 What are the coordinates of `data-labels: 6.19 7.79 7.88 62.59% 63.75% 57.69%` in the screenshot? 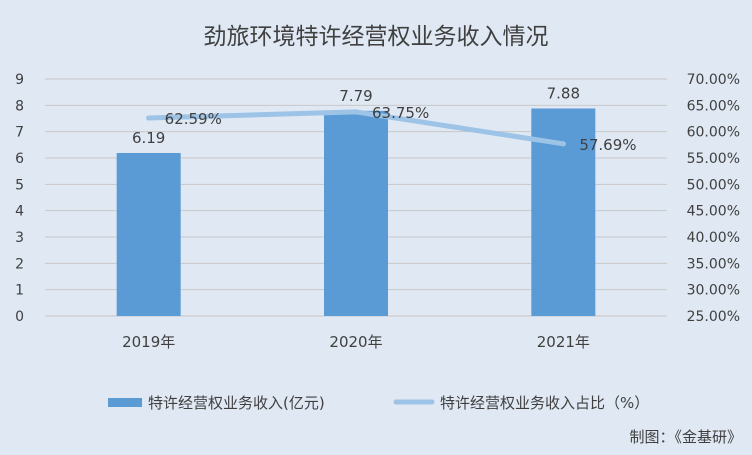 It's located at (384, 118).